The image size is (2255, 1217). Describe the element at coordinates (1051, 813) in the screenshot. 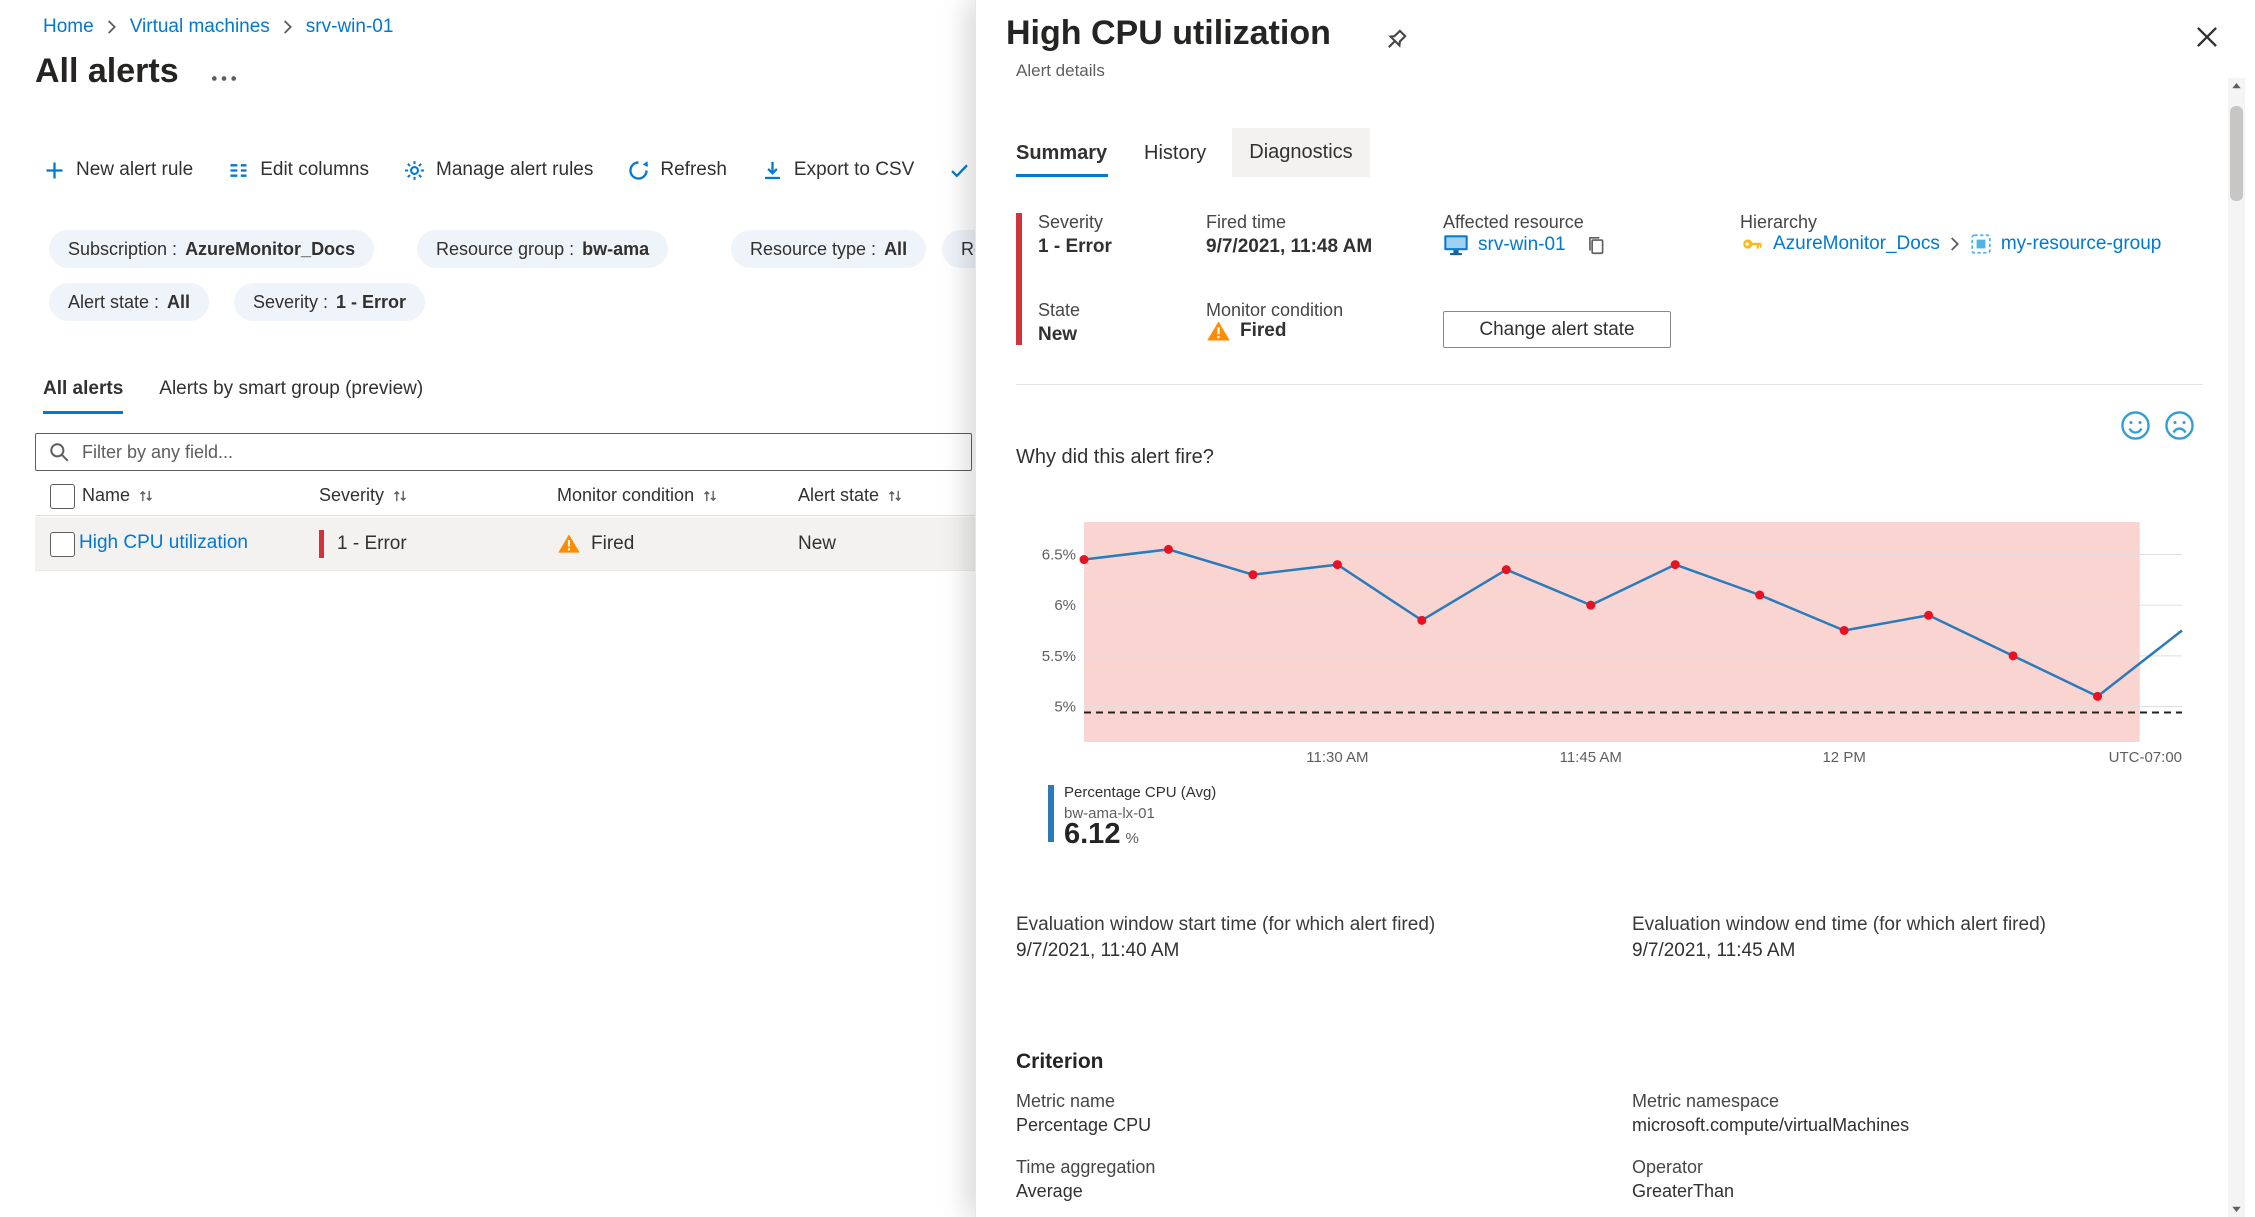

I see `legend-color-bar` at that location.